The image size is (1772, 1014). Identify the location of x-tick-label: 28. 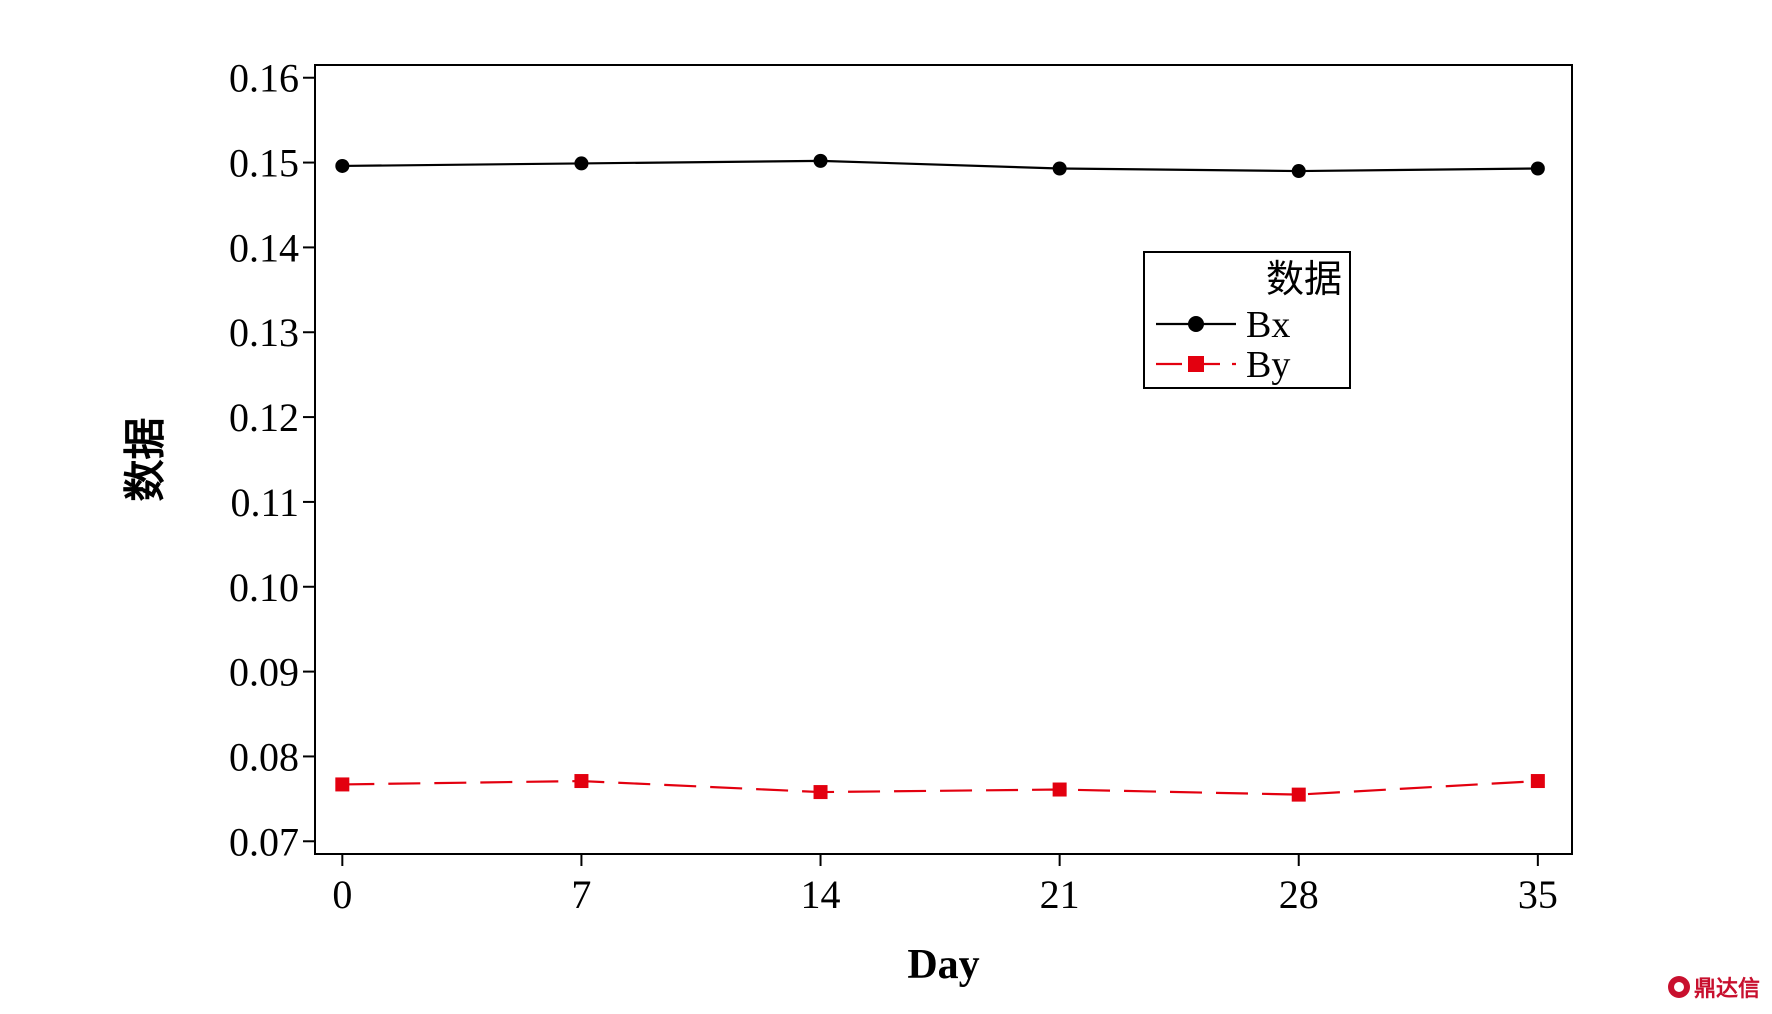
(1299, 894).